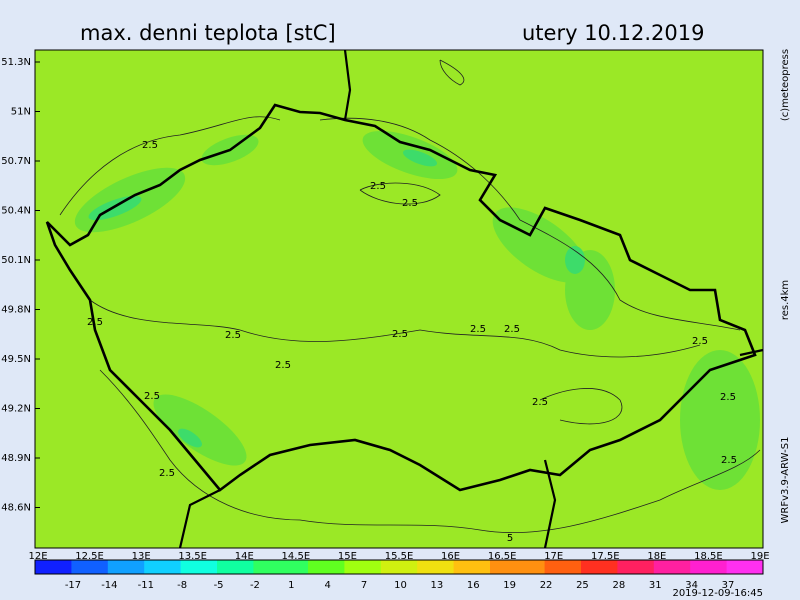  Describe the element at coordinates (656, 556) in the screenshot. I see `lon-label: 18E` at that location.